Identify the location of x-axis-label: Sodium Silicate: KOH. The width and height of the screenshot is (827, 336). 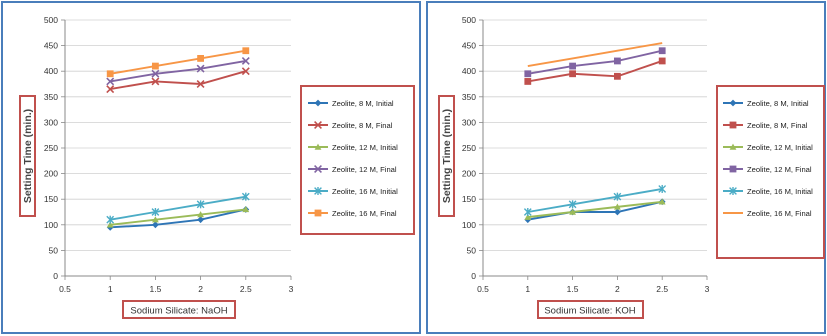
(589, 311).